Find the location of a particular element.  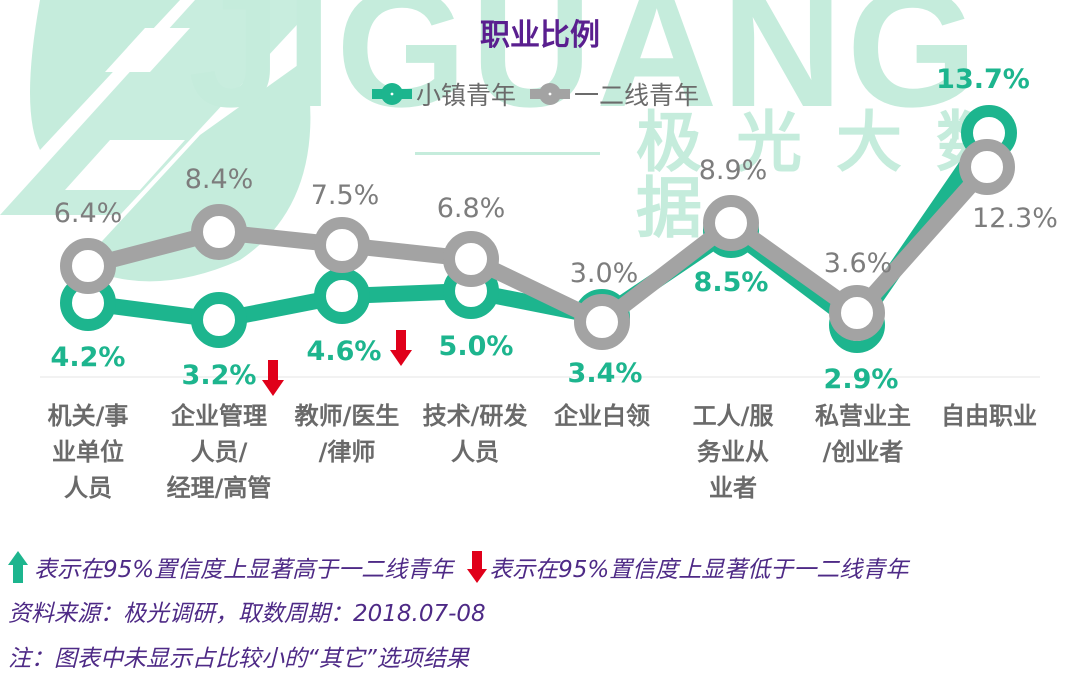

category-label: 机关/事 业单位 人员 is located at coordinates (88, 452).